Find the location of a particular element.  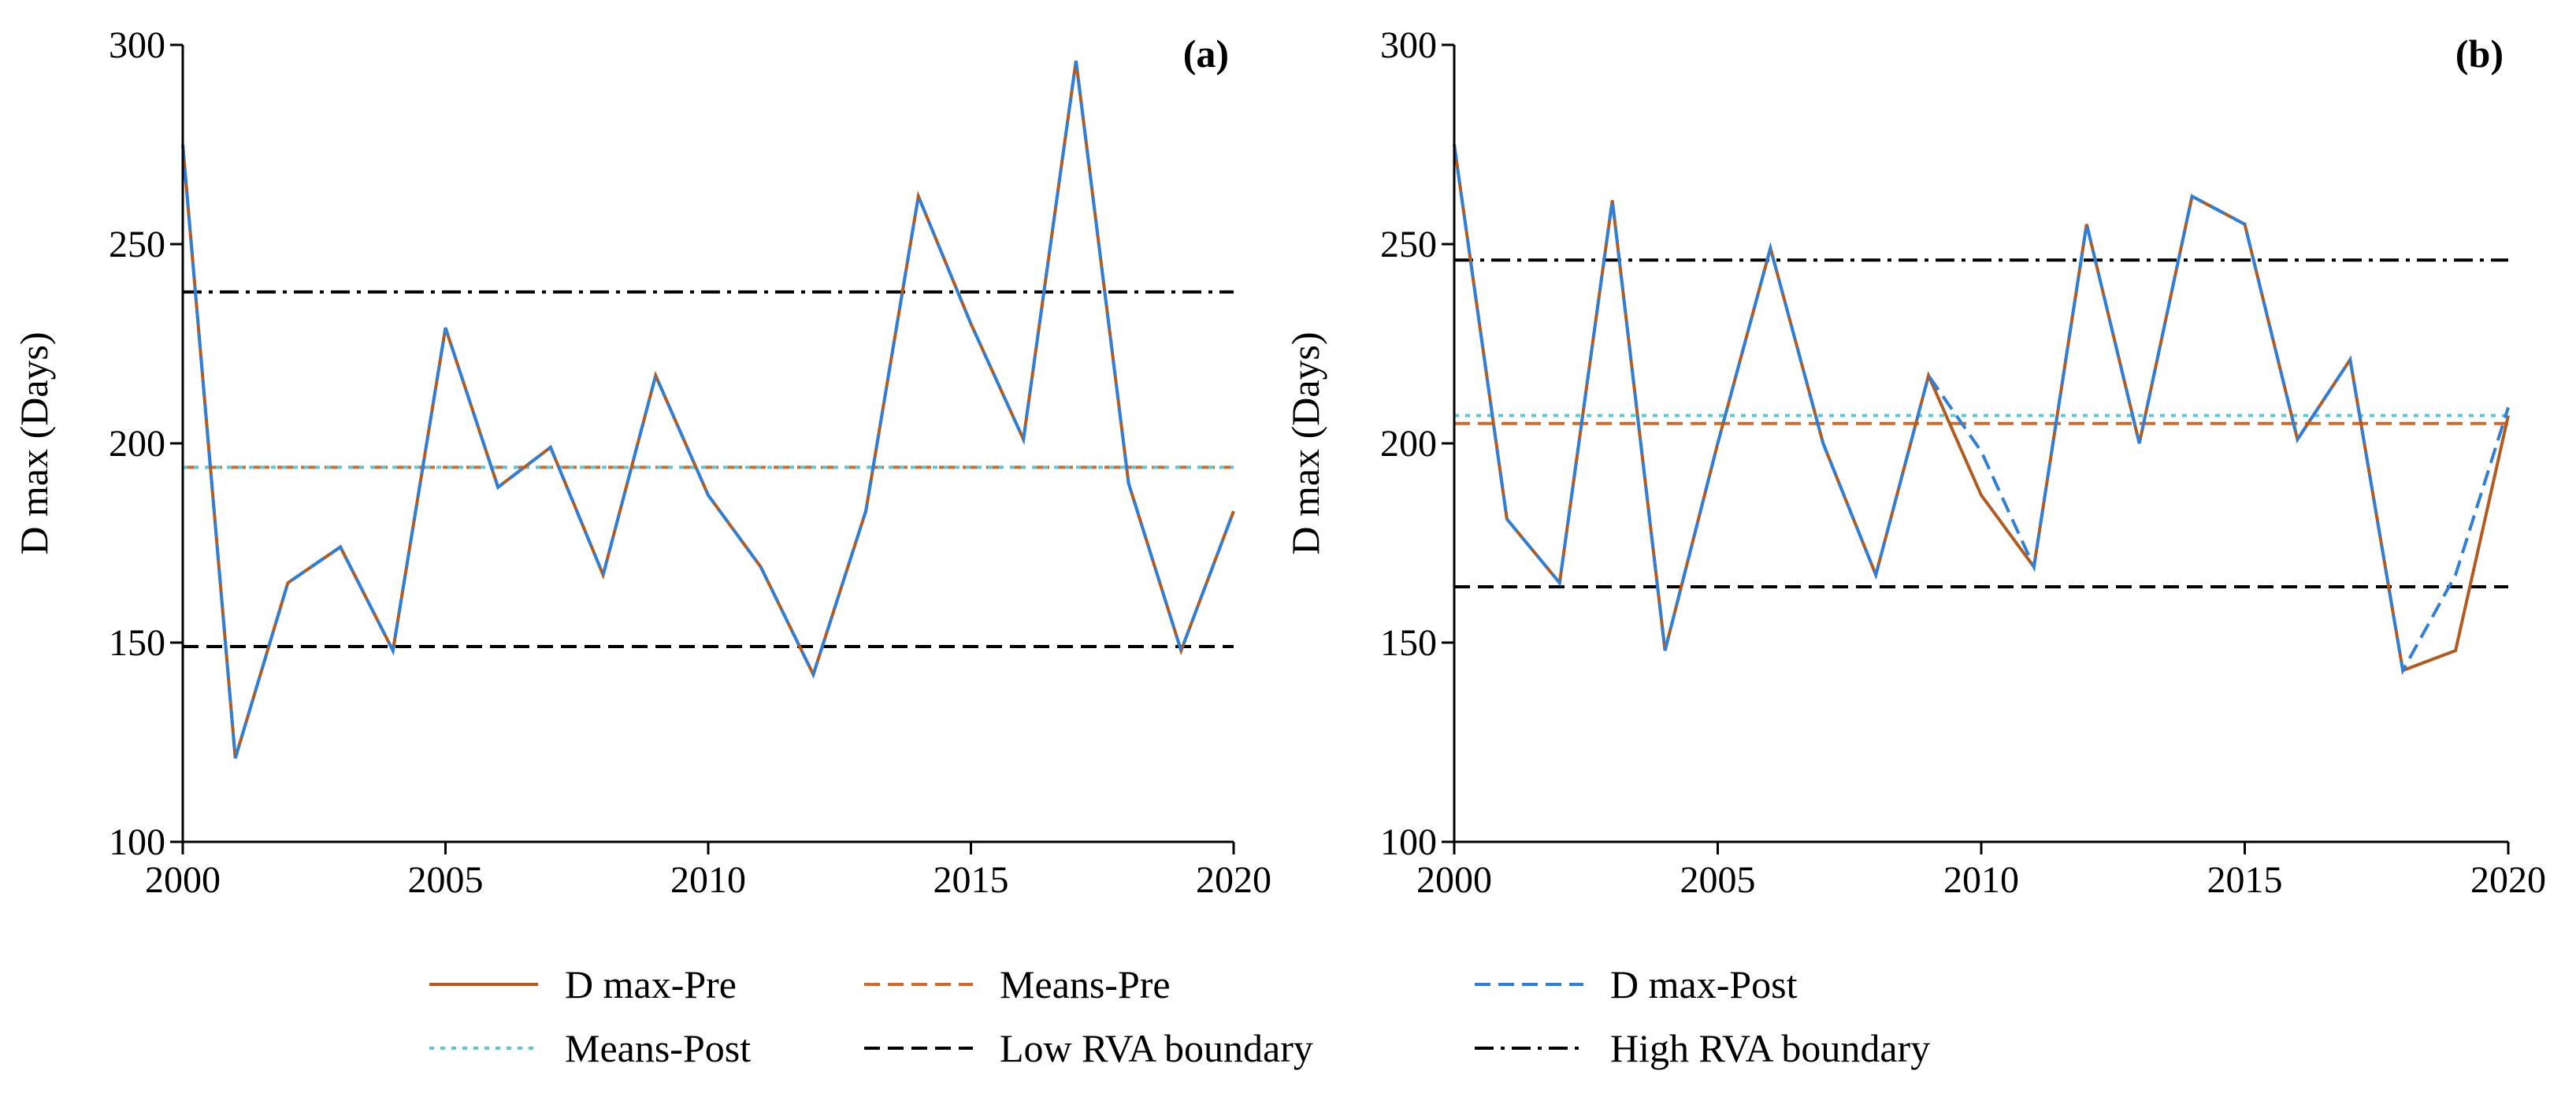

panel-label: (b) is located at coordinates (2479, 54).